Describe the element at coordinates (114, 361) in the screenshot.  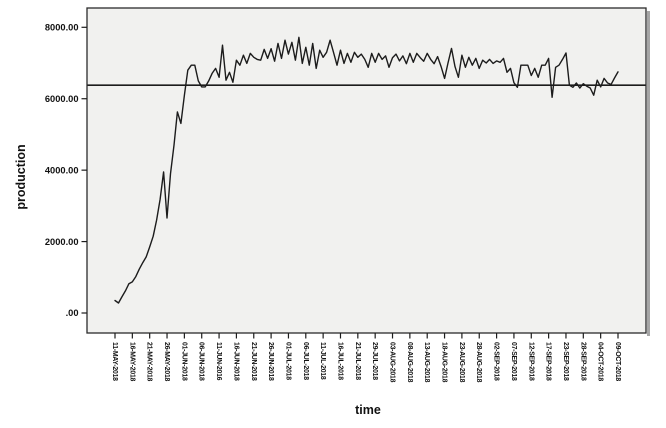
I see `x-axis-tick-label: 11-MAY-2018` at that location.